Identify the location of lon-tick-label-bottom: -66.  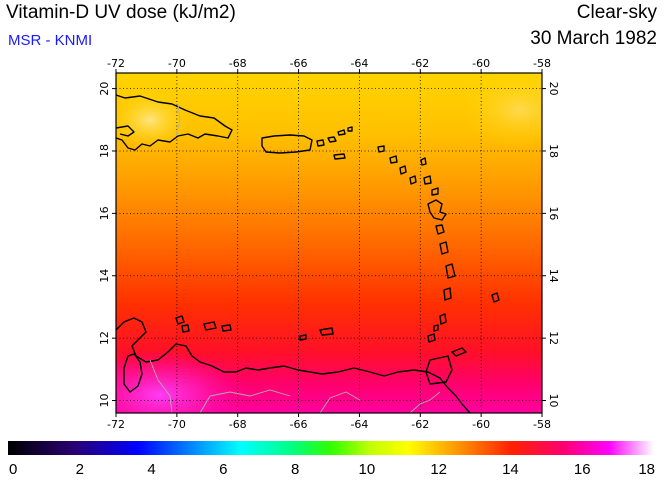
(299, 424).